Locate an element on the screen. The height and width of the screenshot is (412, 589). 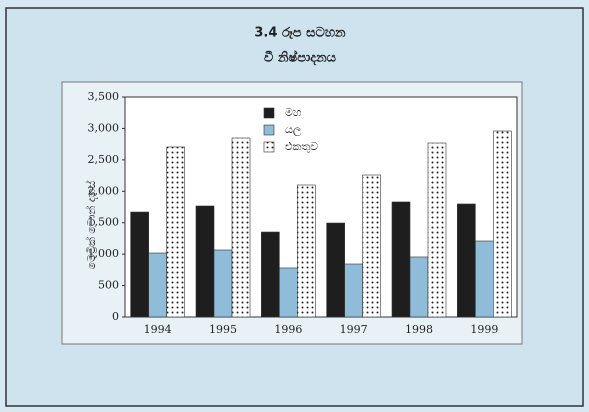
x-tick-label: 1998 is located at coordinates (419, 329).